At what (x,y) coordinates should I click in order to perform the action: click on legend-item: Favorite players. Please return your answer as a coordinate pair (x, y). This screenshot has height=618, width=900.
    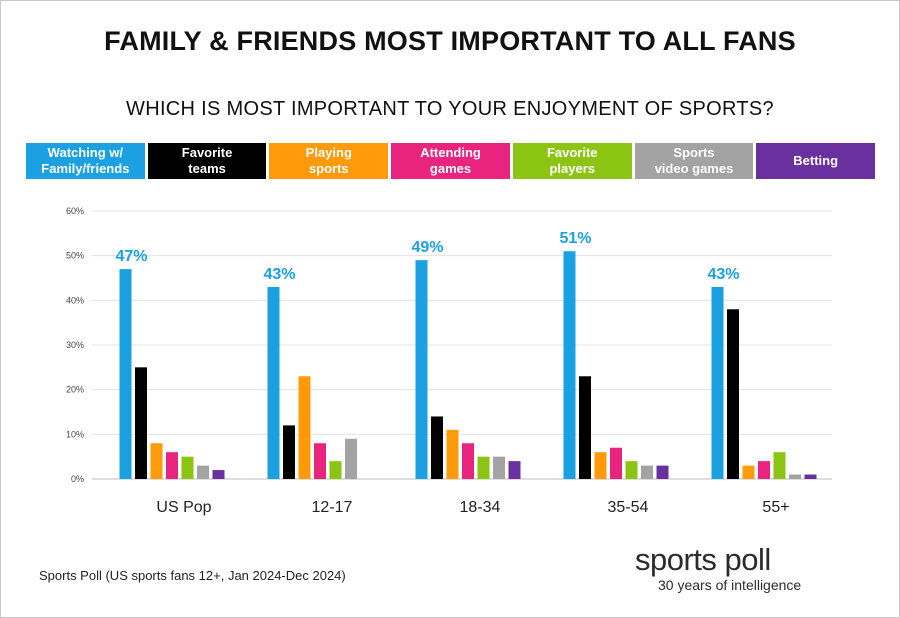
    Looking at the image, I should click on (572, 161).